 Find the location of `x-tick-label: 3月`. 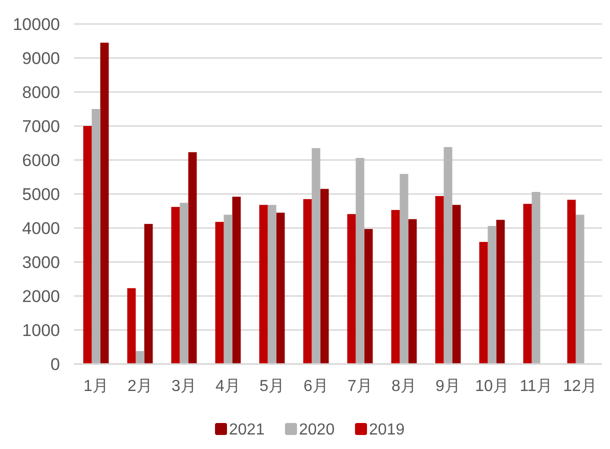

x-tick-label: 3月 is located at coordinates (184, 386).